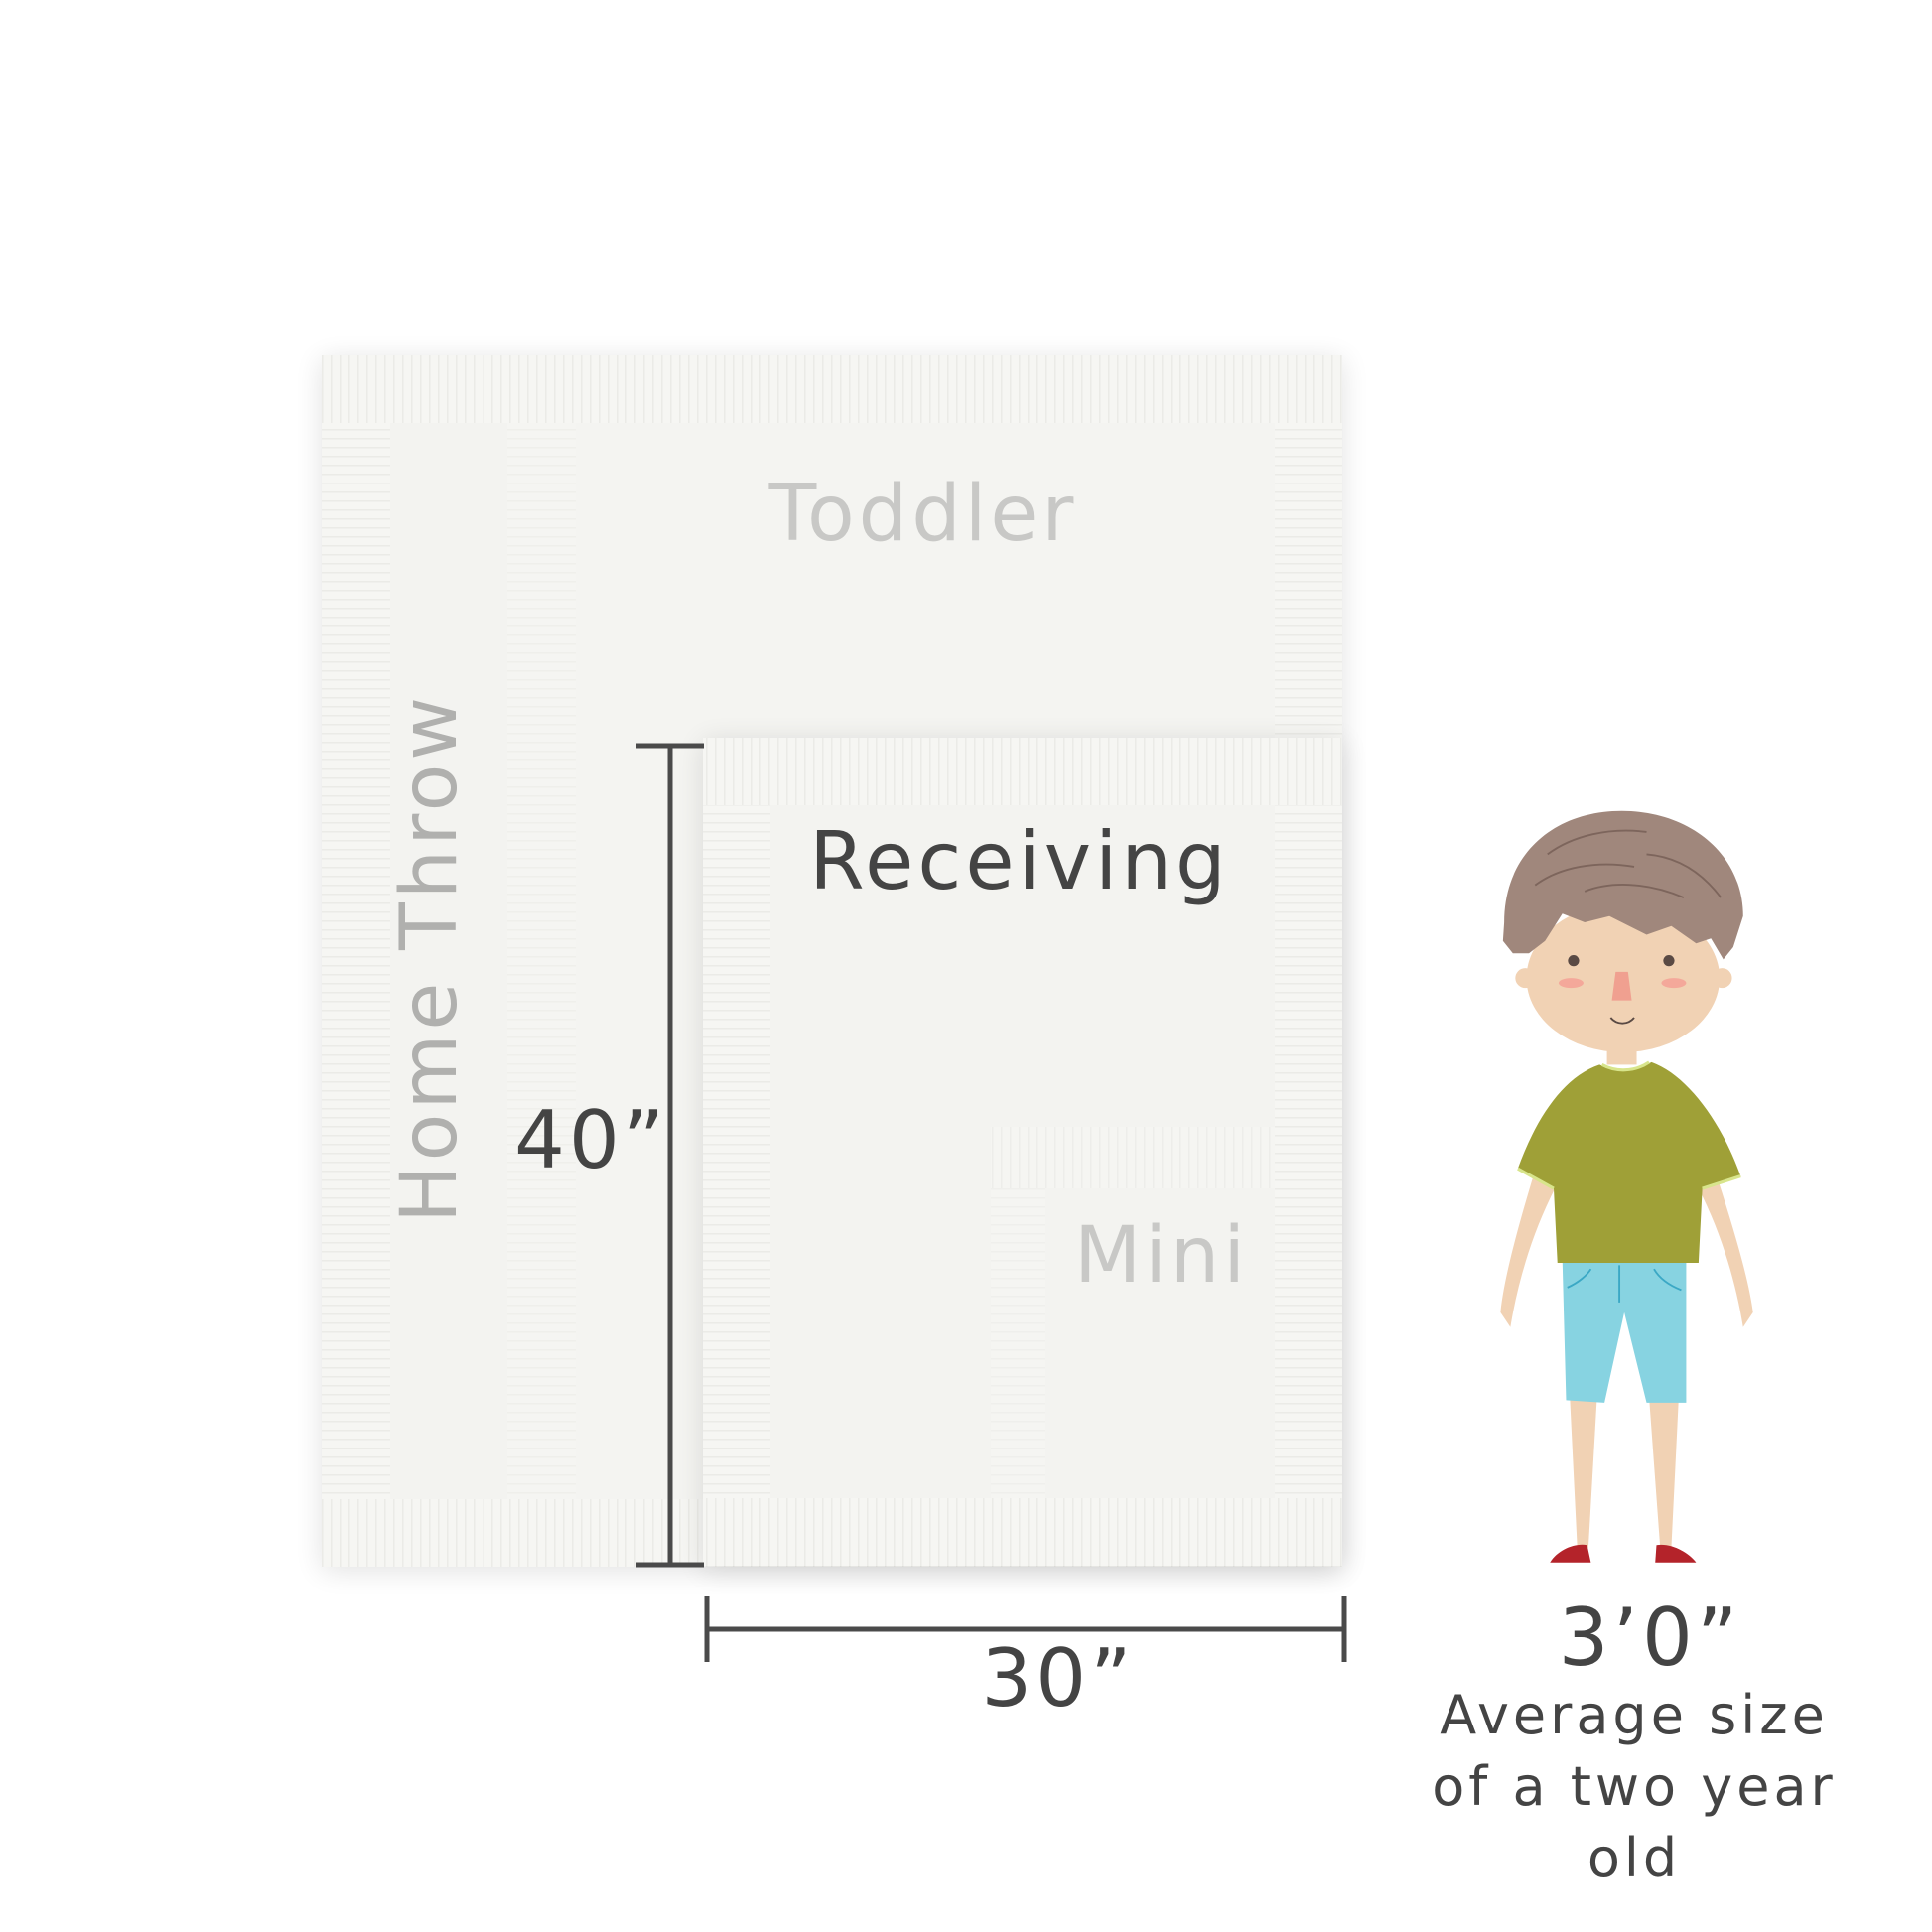 The width and height of the screenshot is (1932, 1932). I want to click on child-height-label: 3’0”, so click(1650, 1637).